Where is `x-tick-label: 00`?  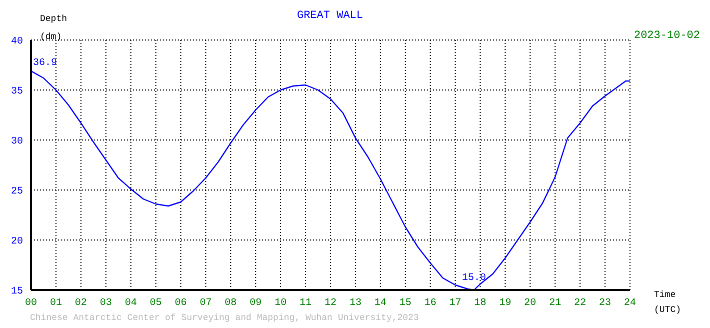 x-tick-label: 00 is located at coordinates (31, 304).